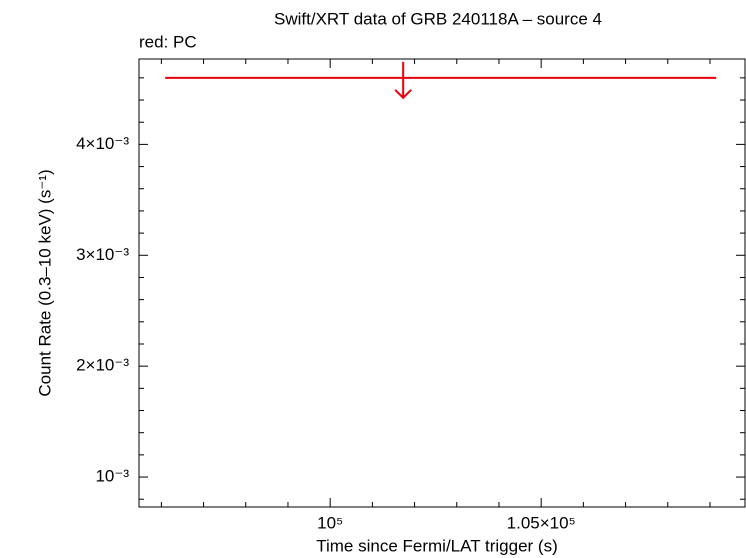 This screenshot has width=746, height=558. I want to click on x-axis-label: Time since Fermi/LAT trigger (s), so click(437, 545).